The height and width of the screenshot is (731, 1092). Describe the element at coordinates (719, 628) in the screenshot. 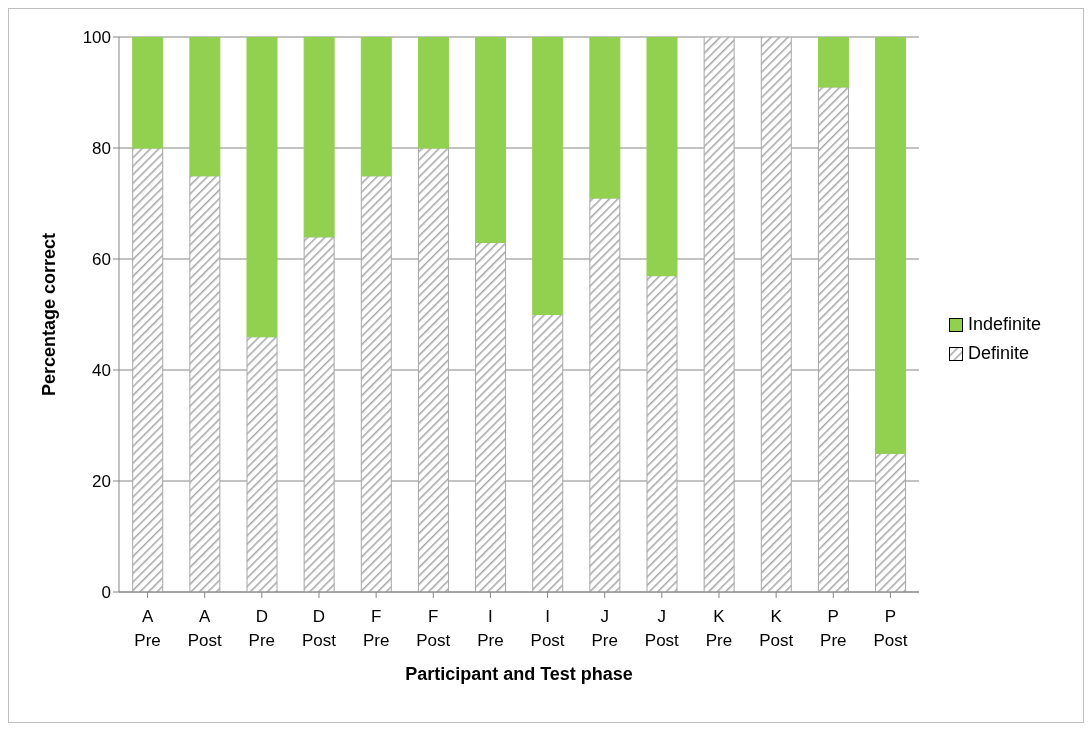

I see `x-tick-label: K Pre` at that location.